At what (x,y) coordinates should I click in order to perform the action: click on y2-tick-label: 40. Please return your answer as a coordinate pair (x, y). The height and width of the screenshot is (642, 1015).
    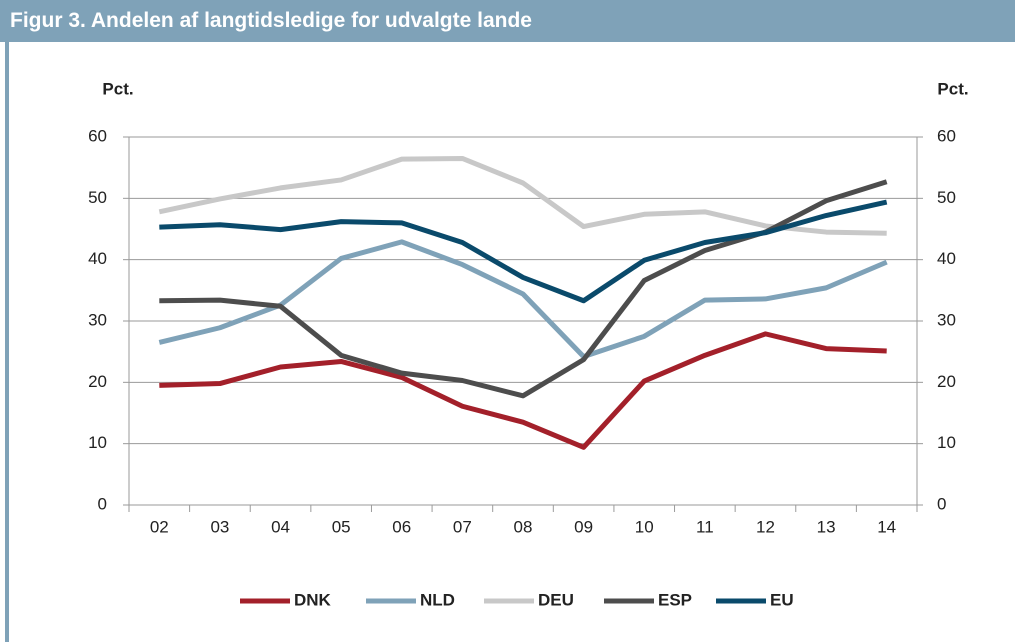
    Looking at the image, I should click on (946, 258).